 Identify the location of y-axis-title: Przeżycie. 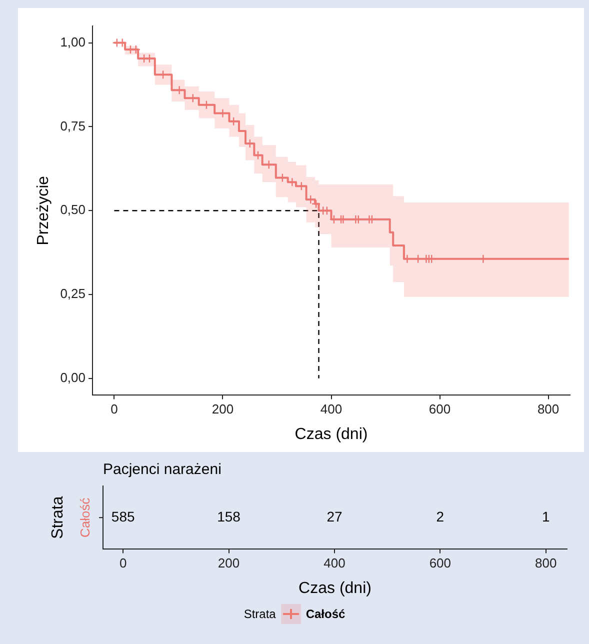
(43, 211).